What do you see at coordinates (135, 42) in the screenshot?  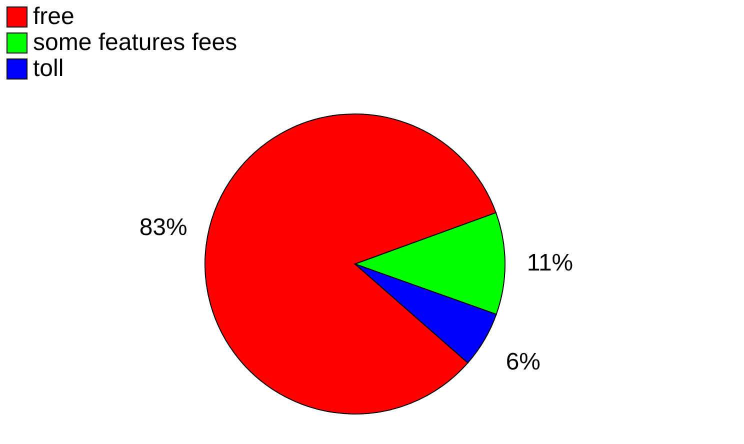 I see `legend-label: some features fees` at bounding box center [135, 42].